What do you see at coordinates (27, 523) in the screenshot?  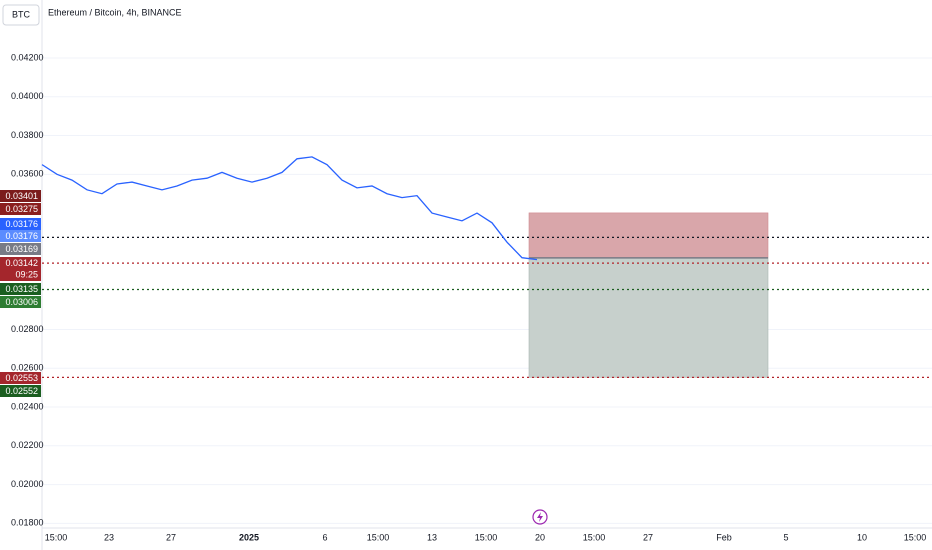 I see `y-tick-label: 0.01800` at bounding box center [27, 523].